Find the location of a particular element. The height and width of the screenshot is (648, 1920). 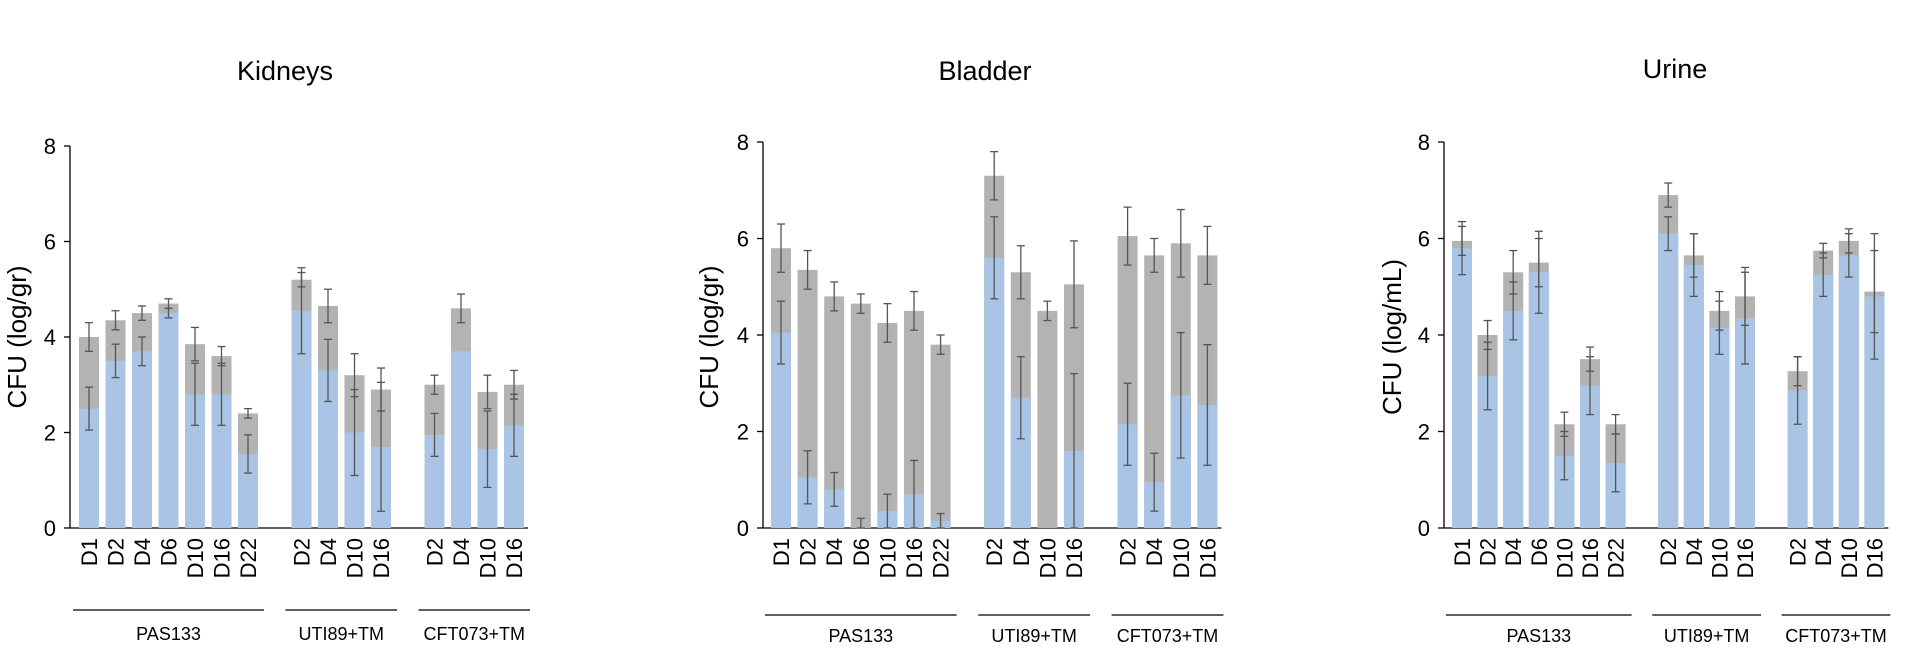

y-axis-label: CFU (log/gr) is located at coordinates (17, 336).